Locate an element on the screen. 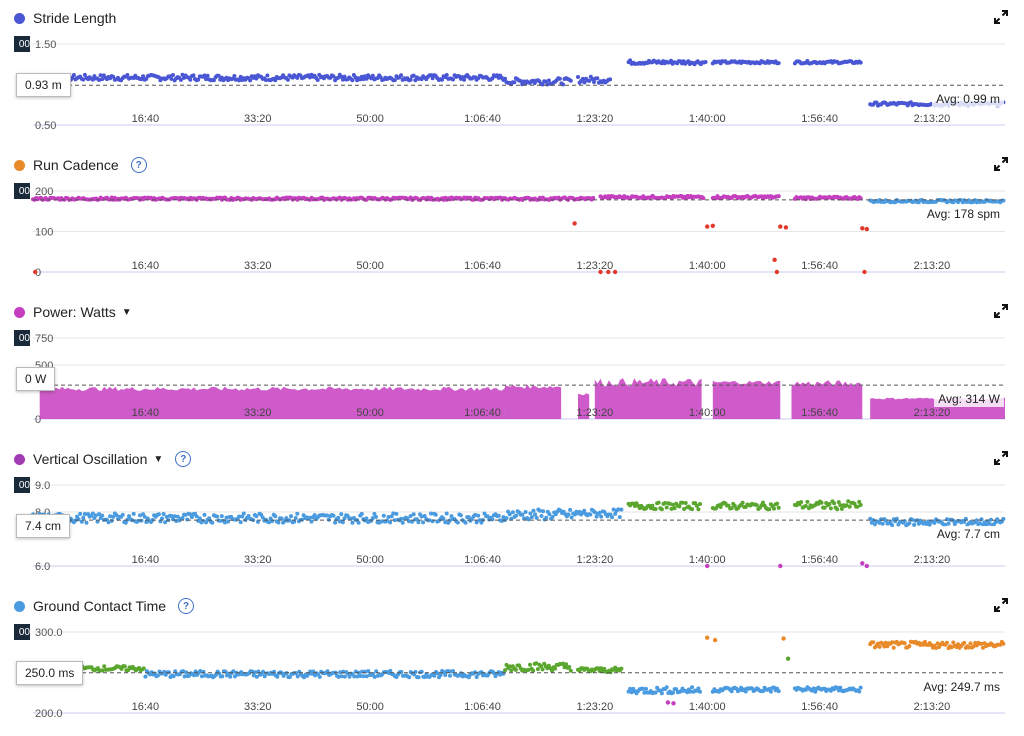 This screenshot has height=736, width=1024. average-label: Avg: 0.99 m is located at coordinates (968, 99).